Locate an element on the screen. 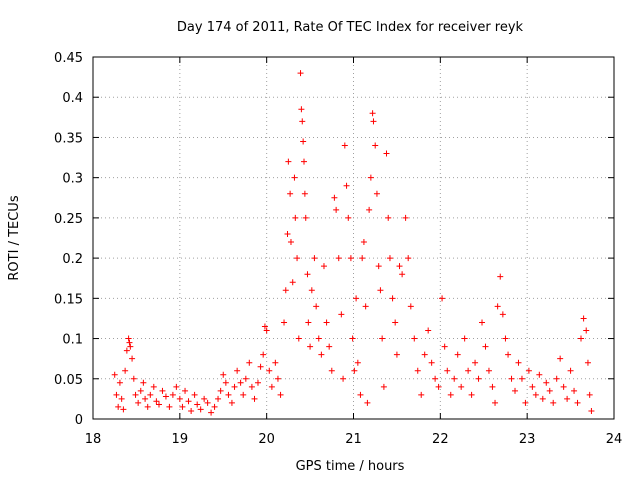  y-tick-label: 0.3 is located at coordinates (72, 179).